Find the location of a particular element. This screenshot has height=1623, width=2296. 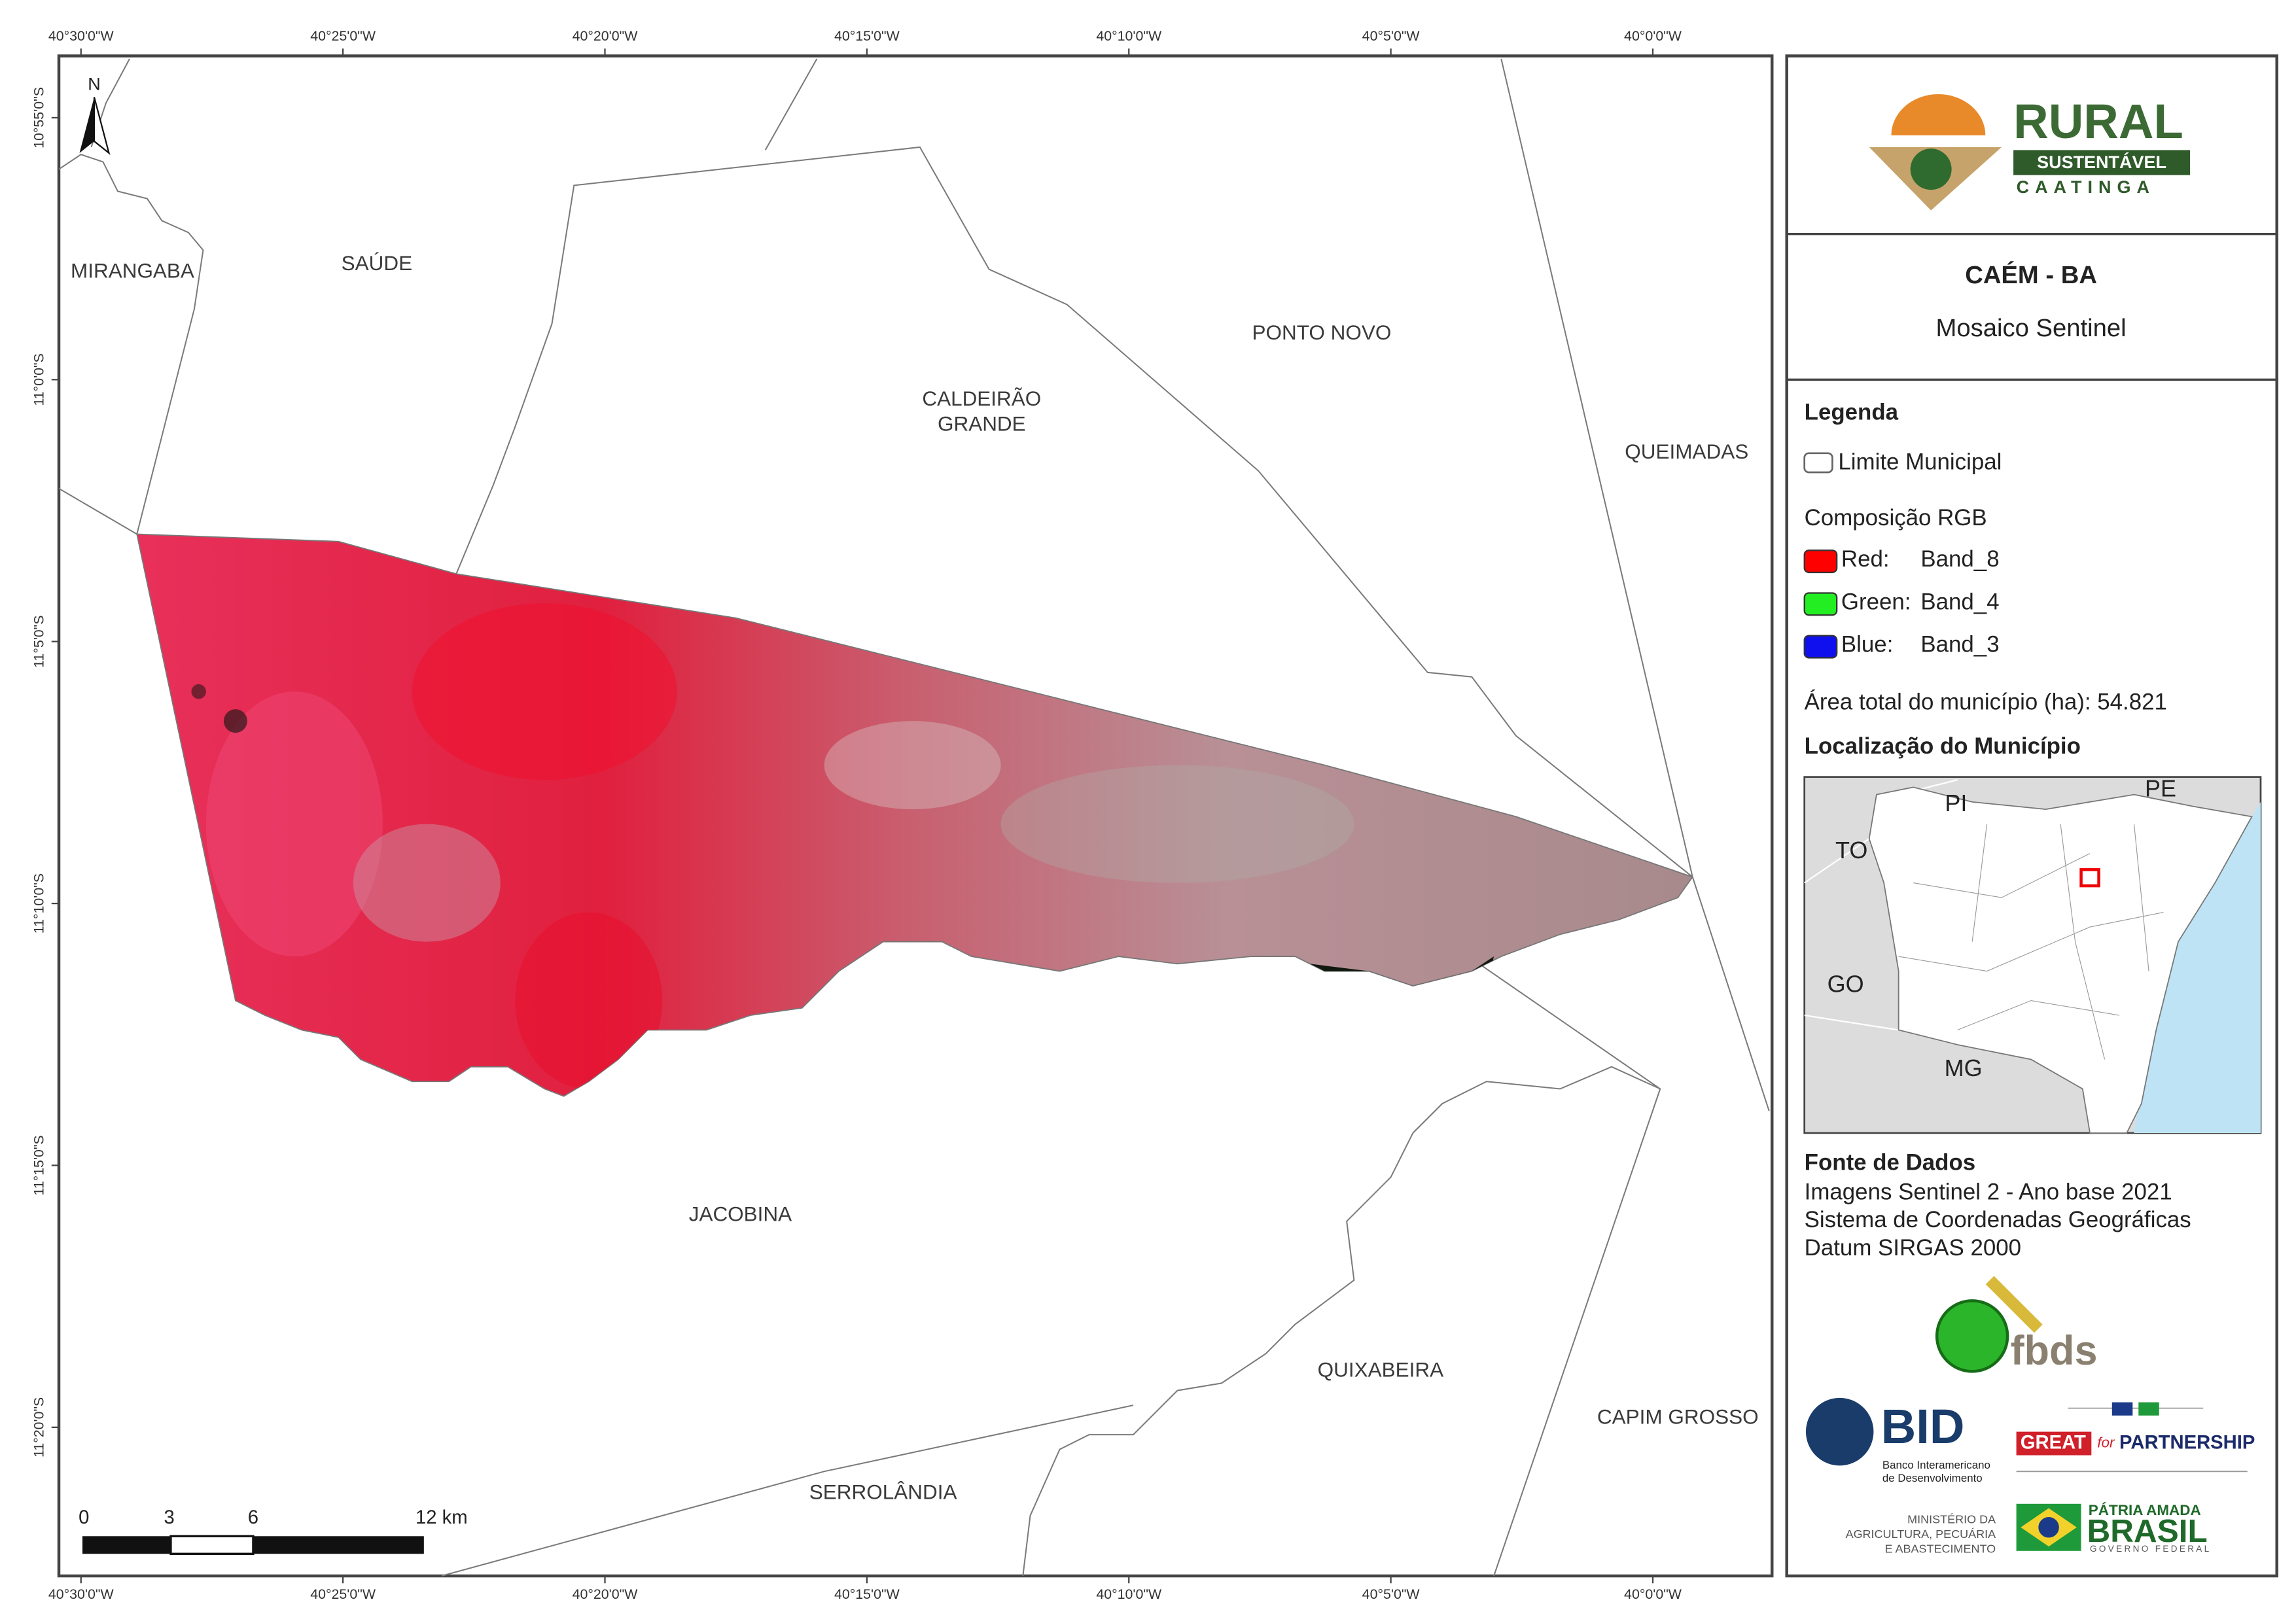

north-arrow: N is located at coordinates (95, 115).